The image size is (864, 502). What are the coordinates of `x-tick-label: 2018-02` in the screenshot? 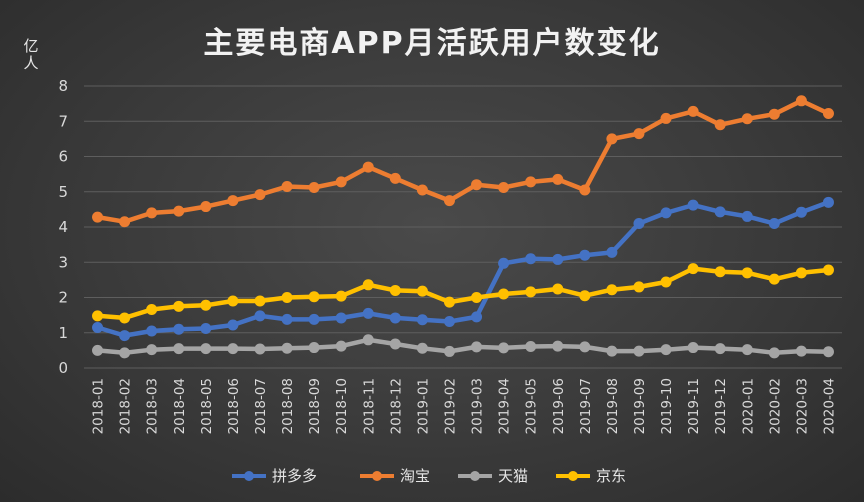 It's located at (126, 406).